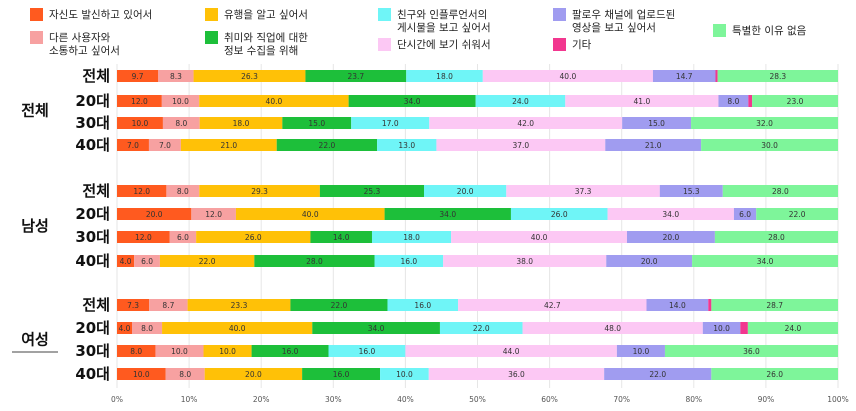  I want to click on data-label: 23.0, so click(795, 101).